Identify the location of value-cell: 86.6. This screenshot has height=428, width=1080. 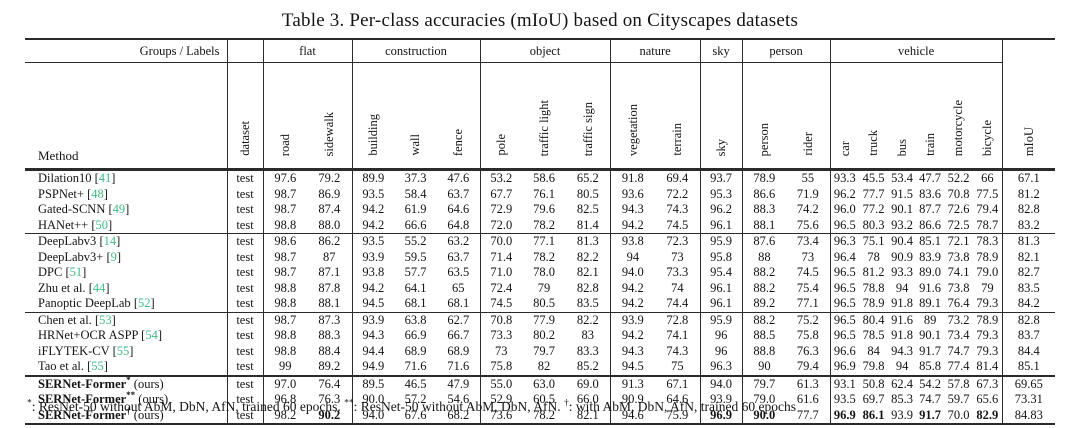
(930, 224).